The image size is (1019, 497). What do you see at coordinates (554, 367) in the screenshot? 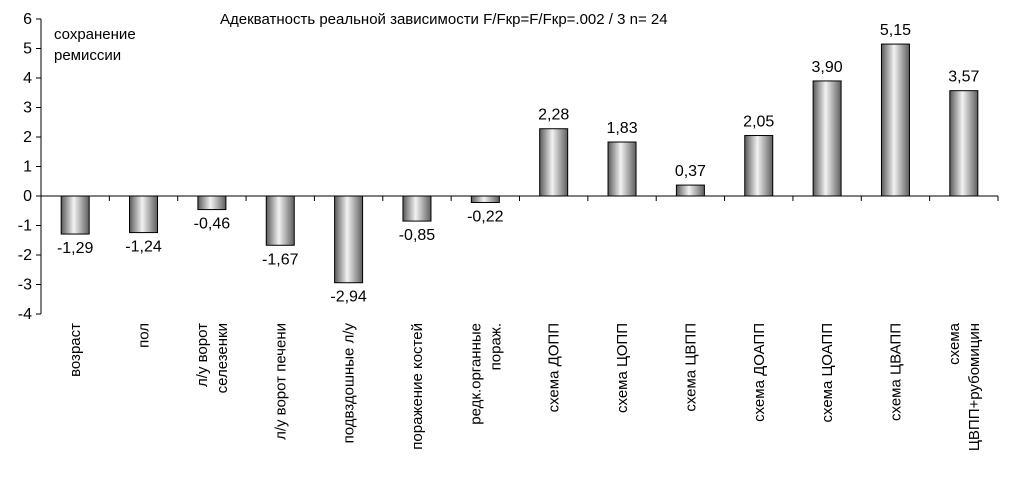
I see `category-label: схема ДОПП` at bounding box center [554, 367].